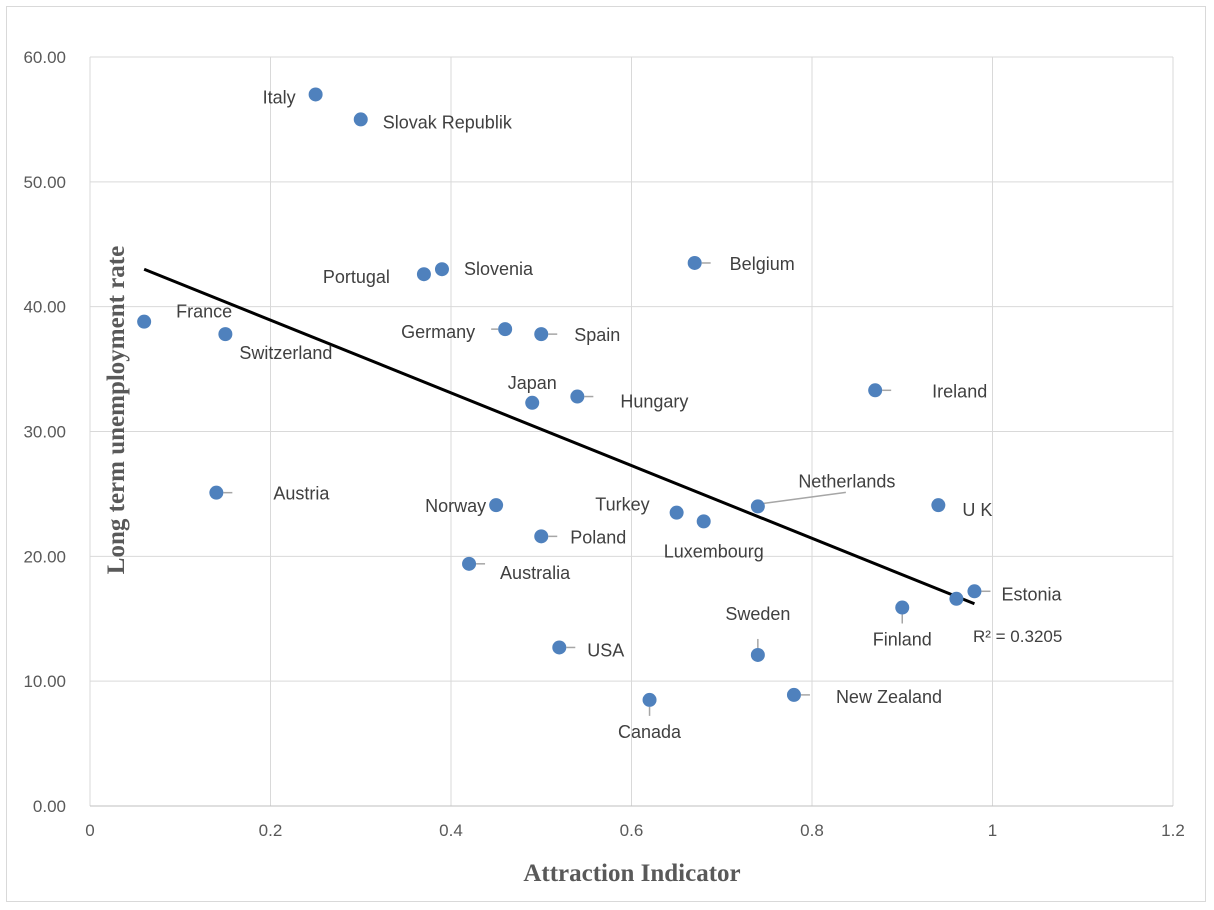 This screenshot has height=910, width=1214. What do you see at coordinates (44, 182) in the screenshot?
I see `y-tick-label: 50.00` at bounding box center [44, 182].